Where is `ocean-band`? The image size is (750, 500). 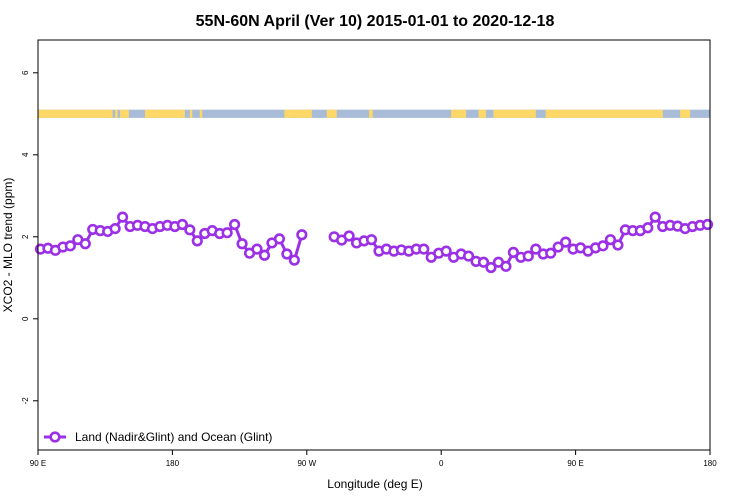 ocean-band is located at coordinates (374, 113).